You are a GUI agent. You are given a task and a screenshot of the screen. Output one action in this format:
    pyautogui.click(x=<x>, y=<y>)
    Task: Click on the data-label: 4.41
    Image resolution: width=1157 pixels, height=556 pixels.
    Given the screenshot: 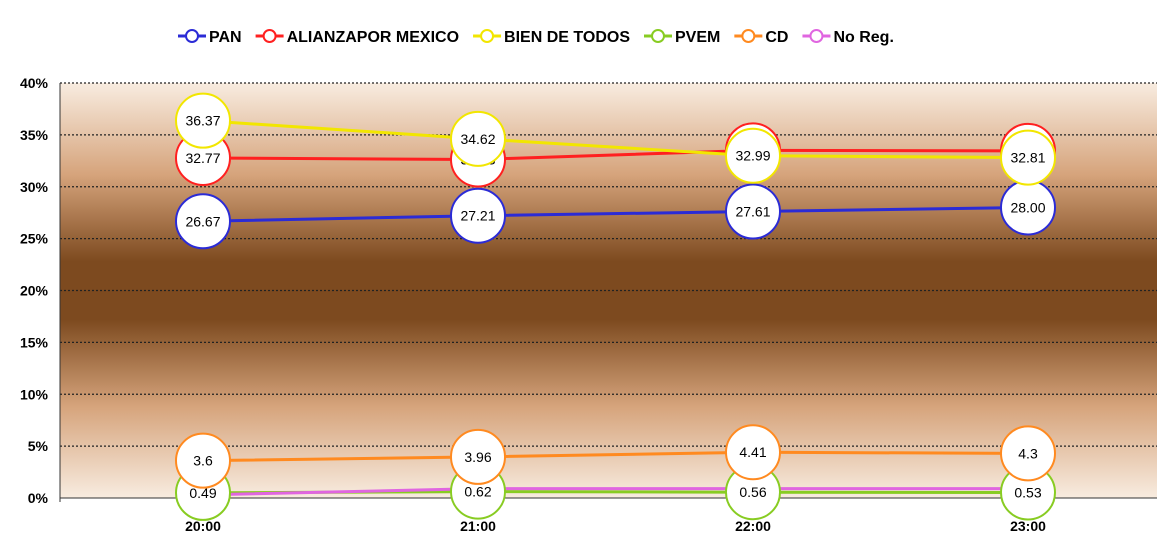 What is the action you would take?
    pyautogui.click(x=752, y=452)
    